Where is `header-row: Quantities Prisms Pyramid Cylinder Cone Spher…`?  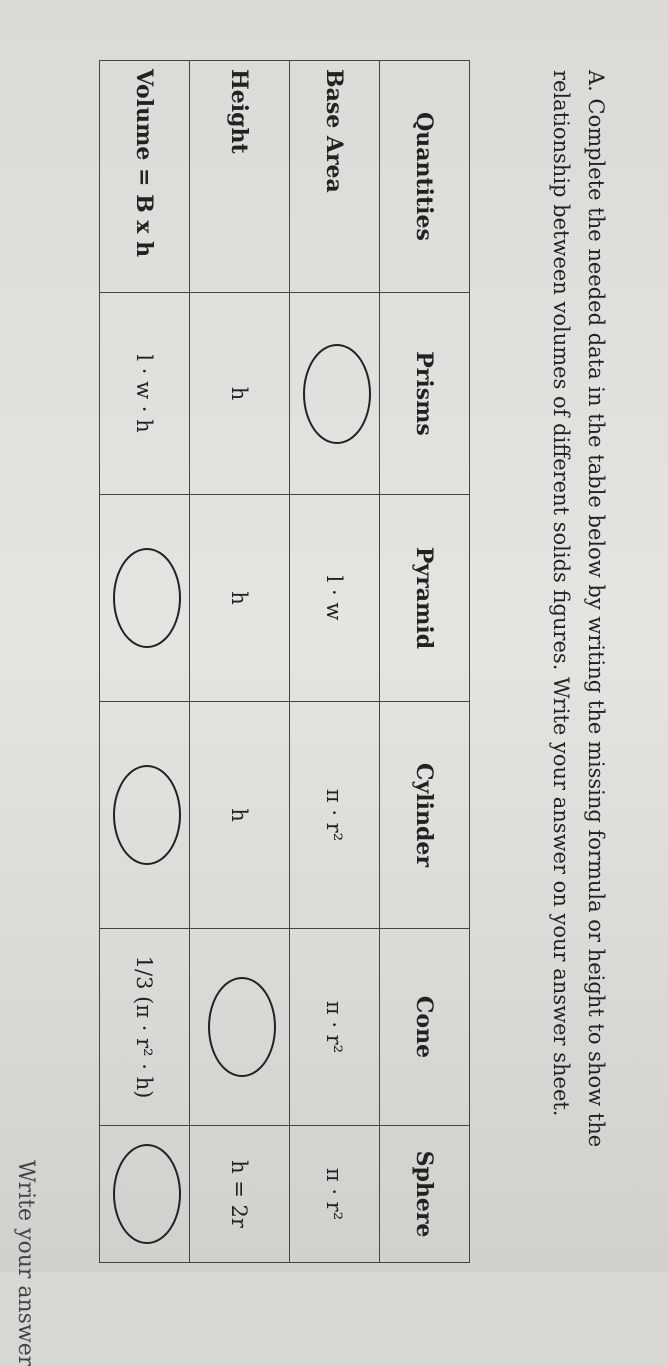 header-row: Quantities Prisms Pyramid Cylinder Cone Spher… is located at coordinates (424, 661).